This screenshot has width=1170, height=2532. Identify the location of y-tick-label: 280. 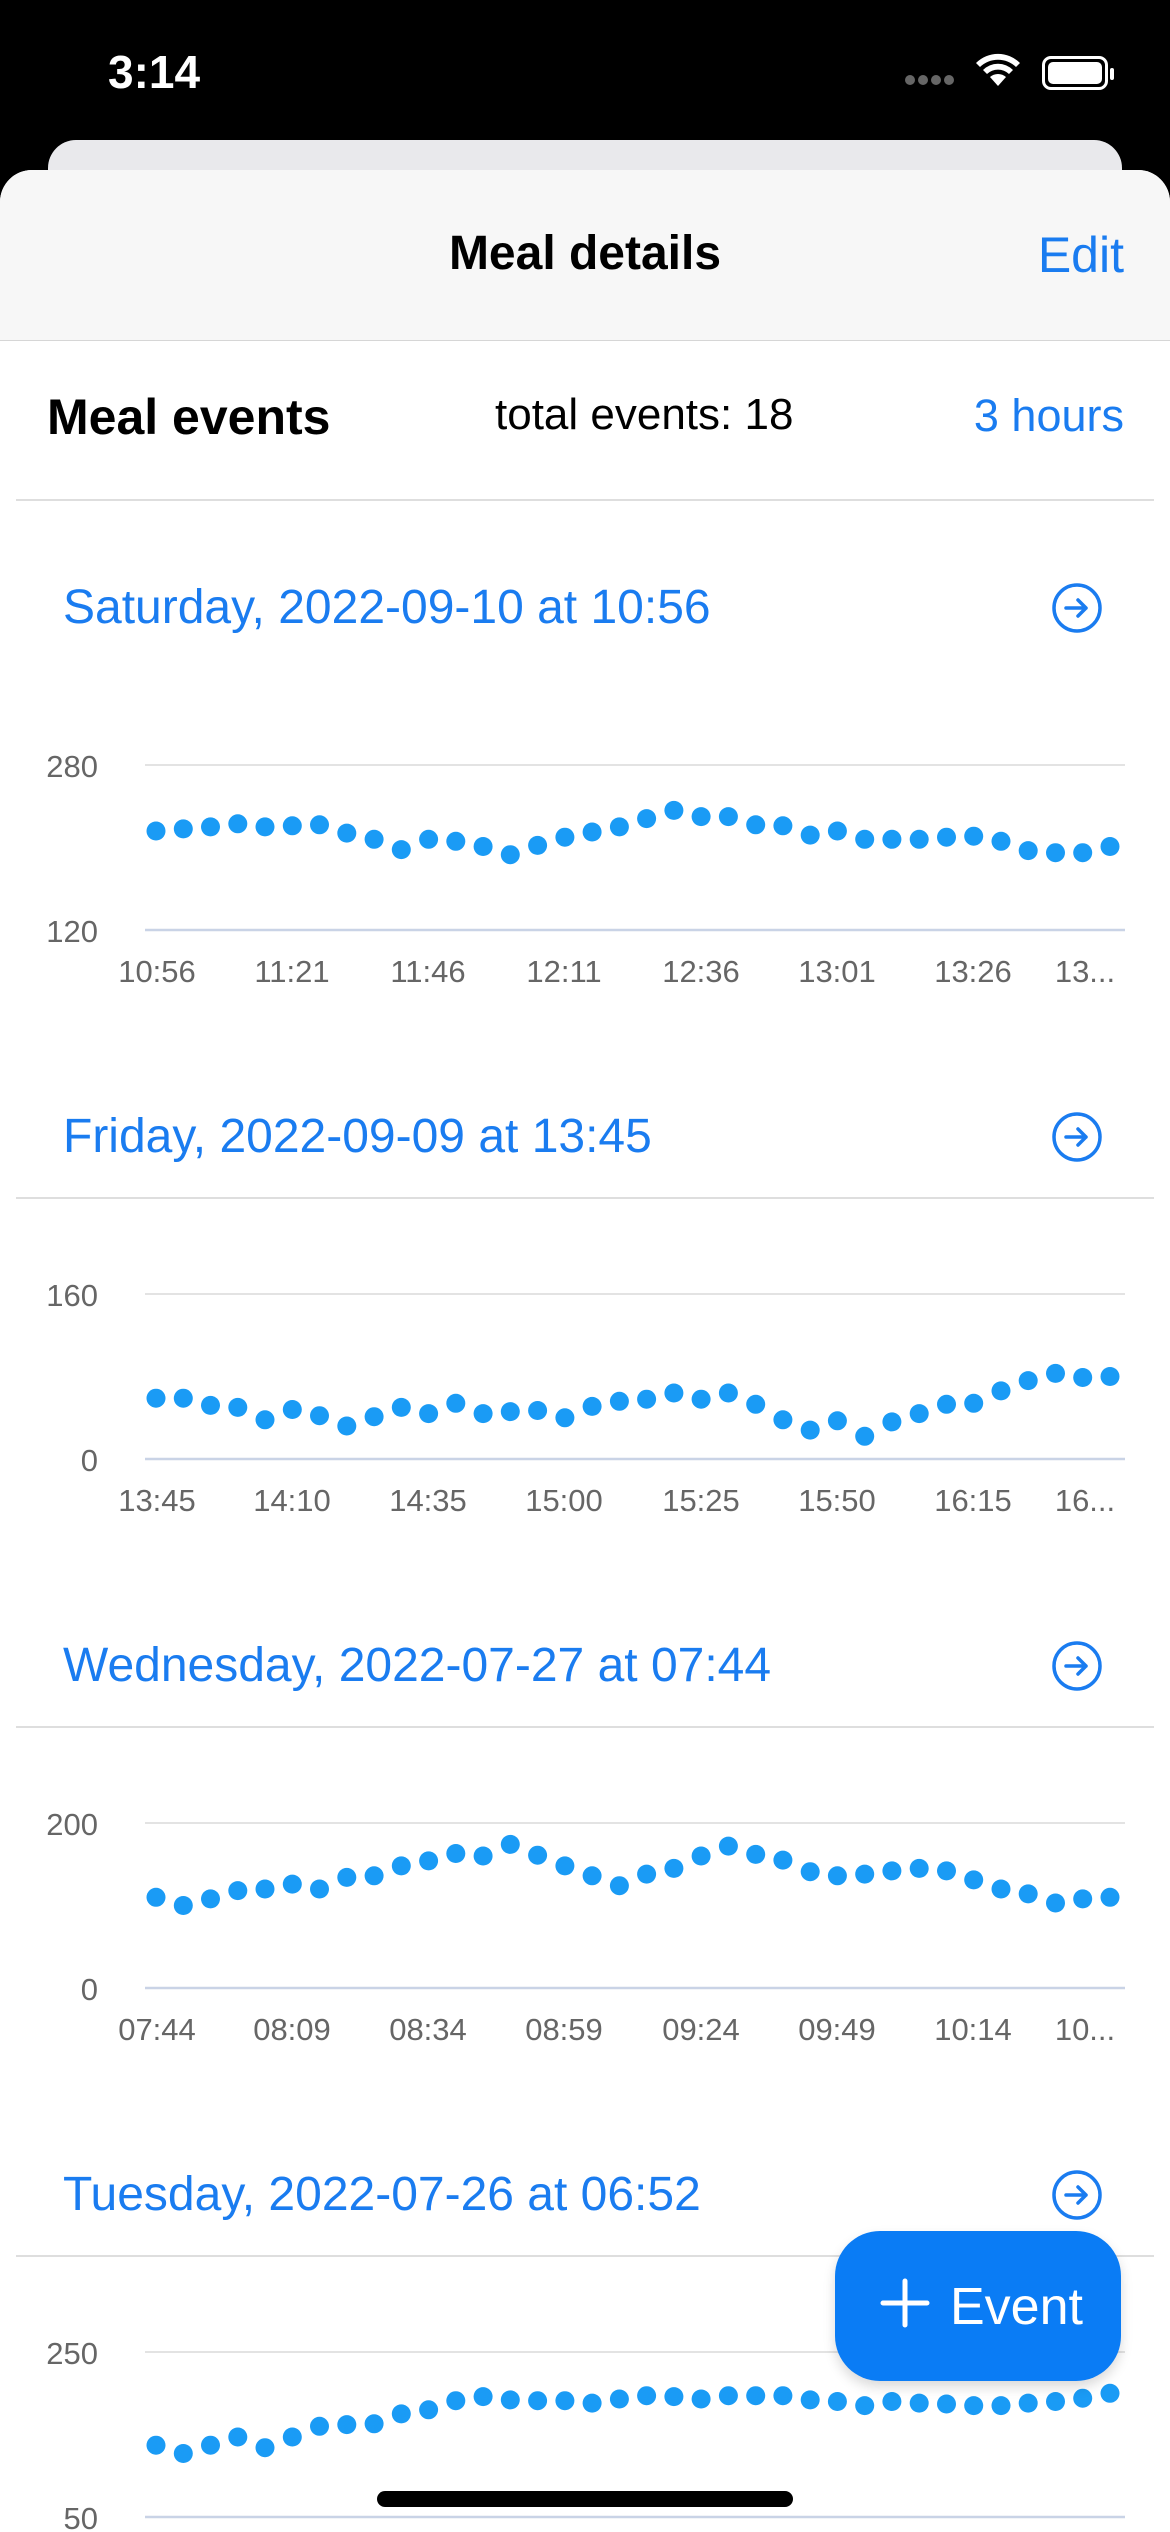
(72, 766).